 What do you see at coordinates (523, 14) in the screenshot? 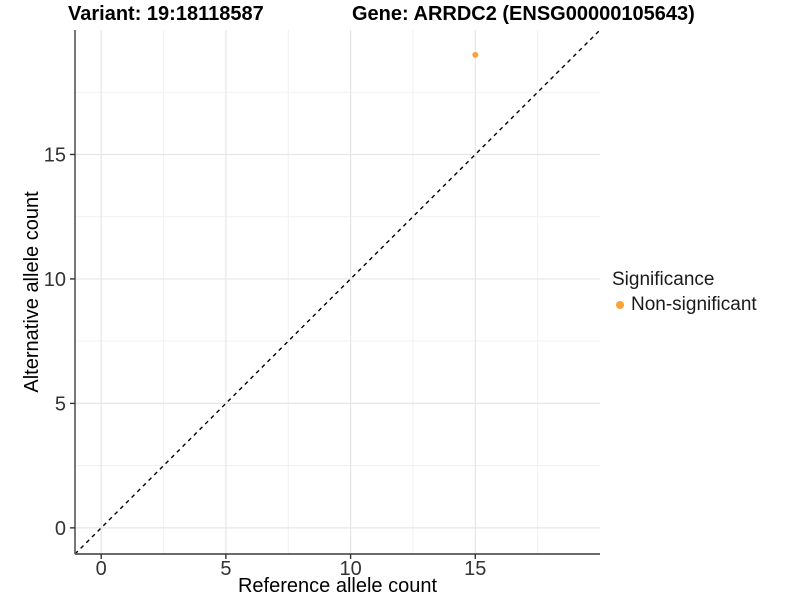
I see `gene-title: Gene: ARRDC2 (ENSG00000105643)` at bounding box center [523, 14].